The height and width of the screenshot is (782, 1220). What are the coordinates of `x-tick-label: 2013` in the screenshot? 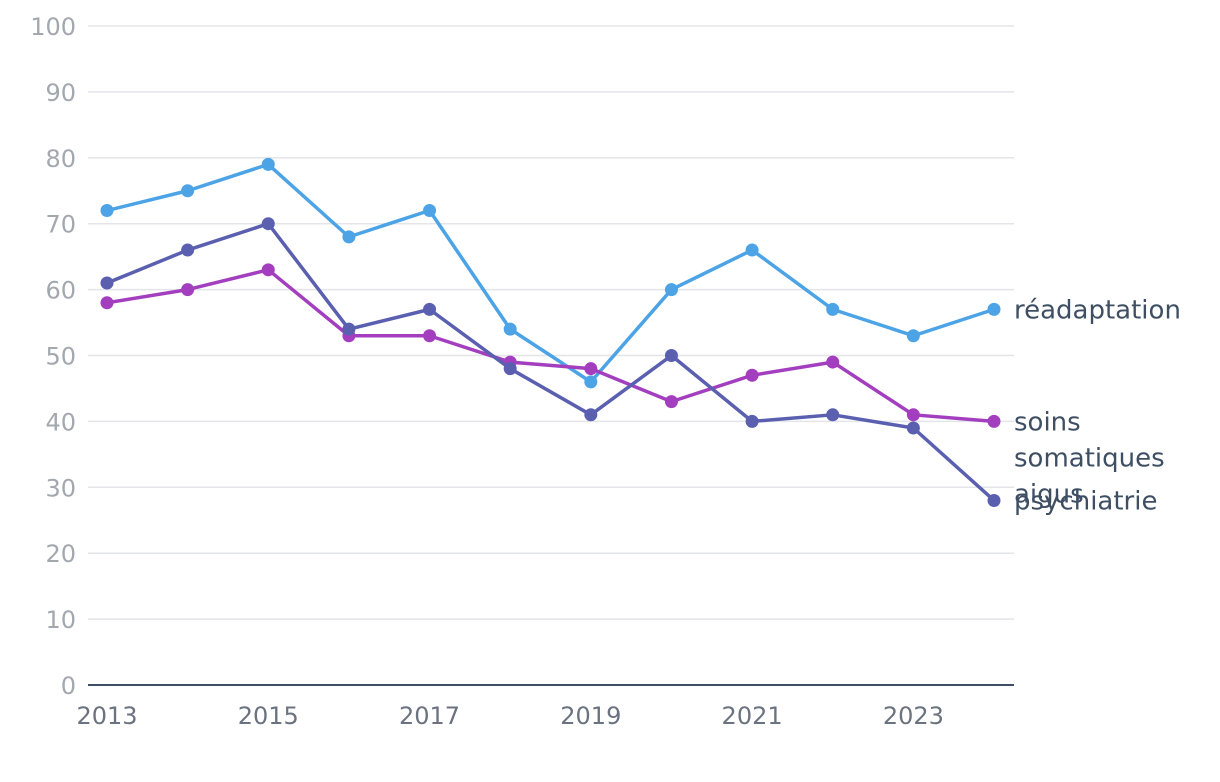 It's located at (106, 716).